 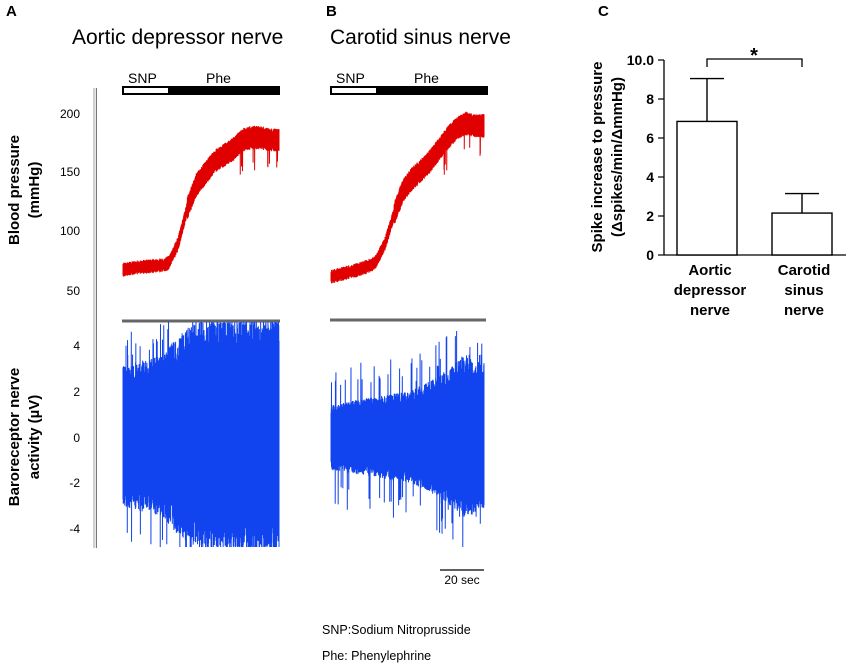 I want to click on panel-a-title: Aortic depressor nerve, so click(x=177, y=37).